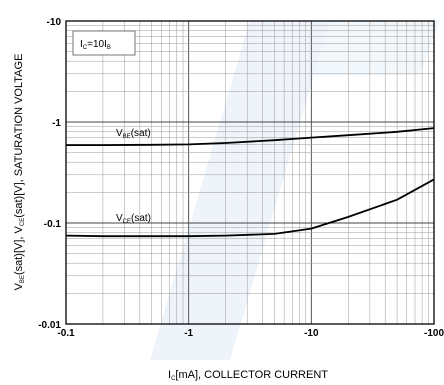 This screenshot has height=385, width=444. What do you see at coordinates (133, 219) in the screenshot?
I see `series-label-vce: VCE(sat)` at bounding box center [133, 219].